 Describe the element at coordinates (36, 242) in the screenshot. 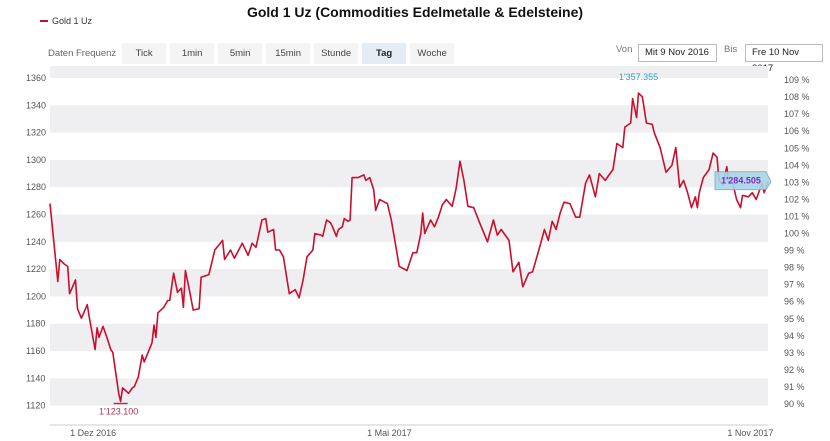

I see `y-left-tick-label: 1240` at that location.